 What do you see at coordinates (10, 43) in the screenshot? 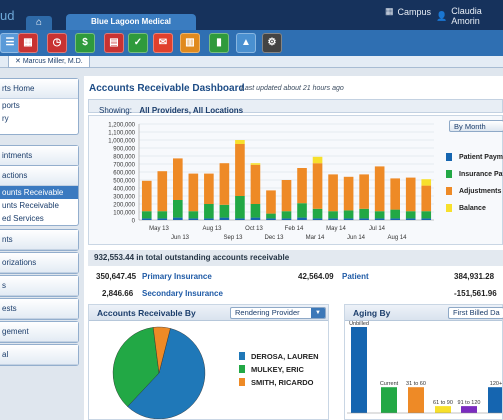
I see `patients-icon: ☰` at bounding box center [10, 43].